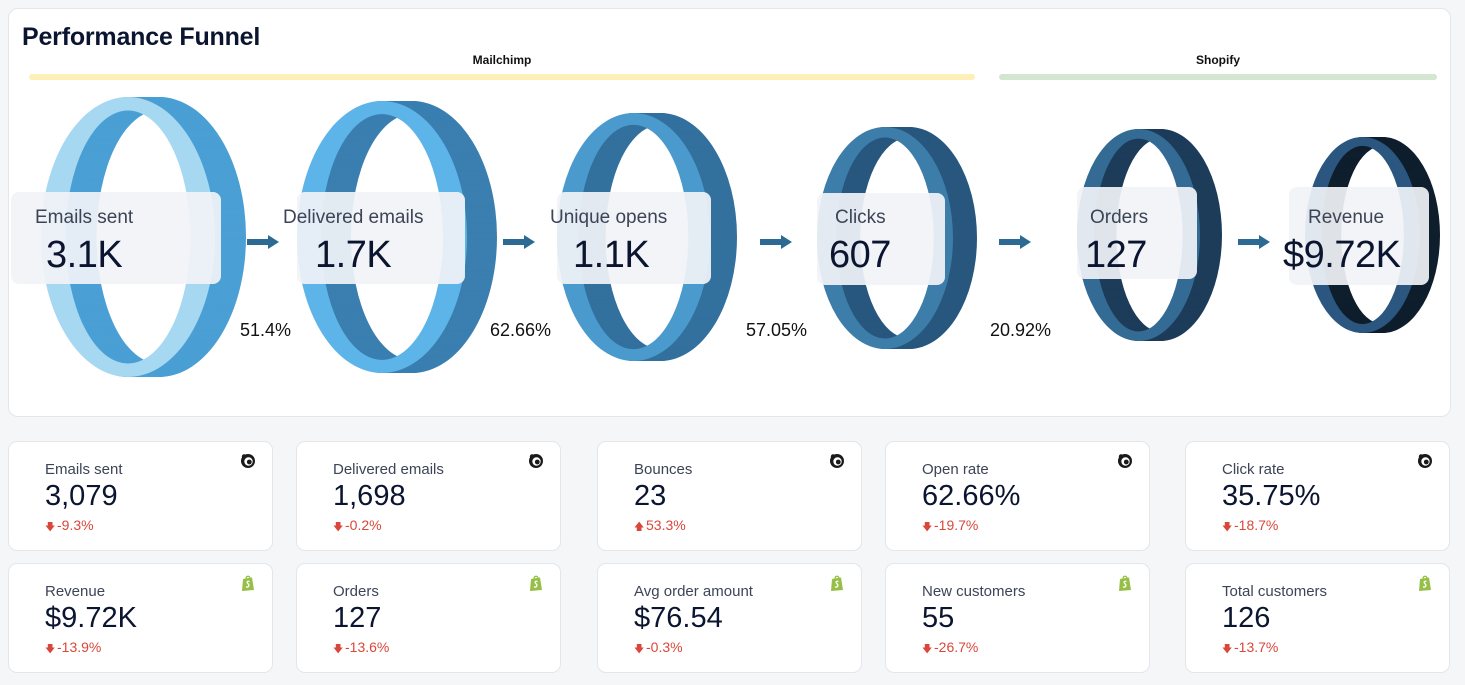  Describe the element at coordinates (650, 496) in the screenshot. I see `kpi-value: 23` at that location.